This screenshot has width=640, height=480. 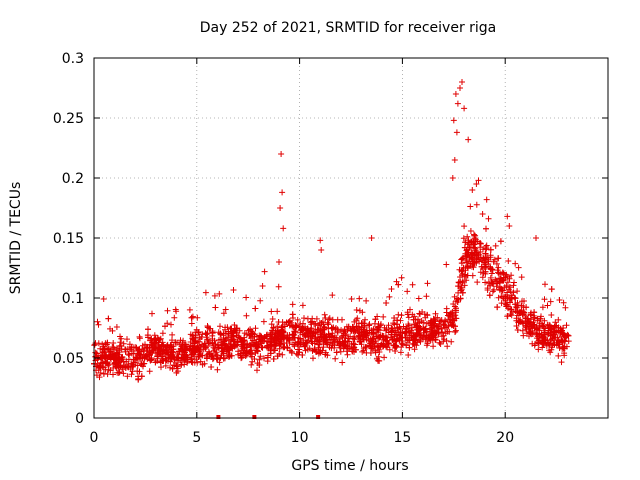 What do you see at coordinates (68, 239) in the screenshot?
I see `y-tick-label: 0.15` at bounding box center [68, 239].